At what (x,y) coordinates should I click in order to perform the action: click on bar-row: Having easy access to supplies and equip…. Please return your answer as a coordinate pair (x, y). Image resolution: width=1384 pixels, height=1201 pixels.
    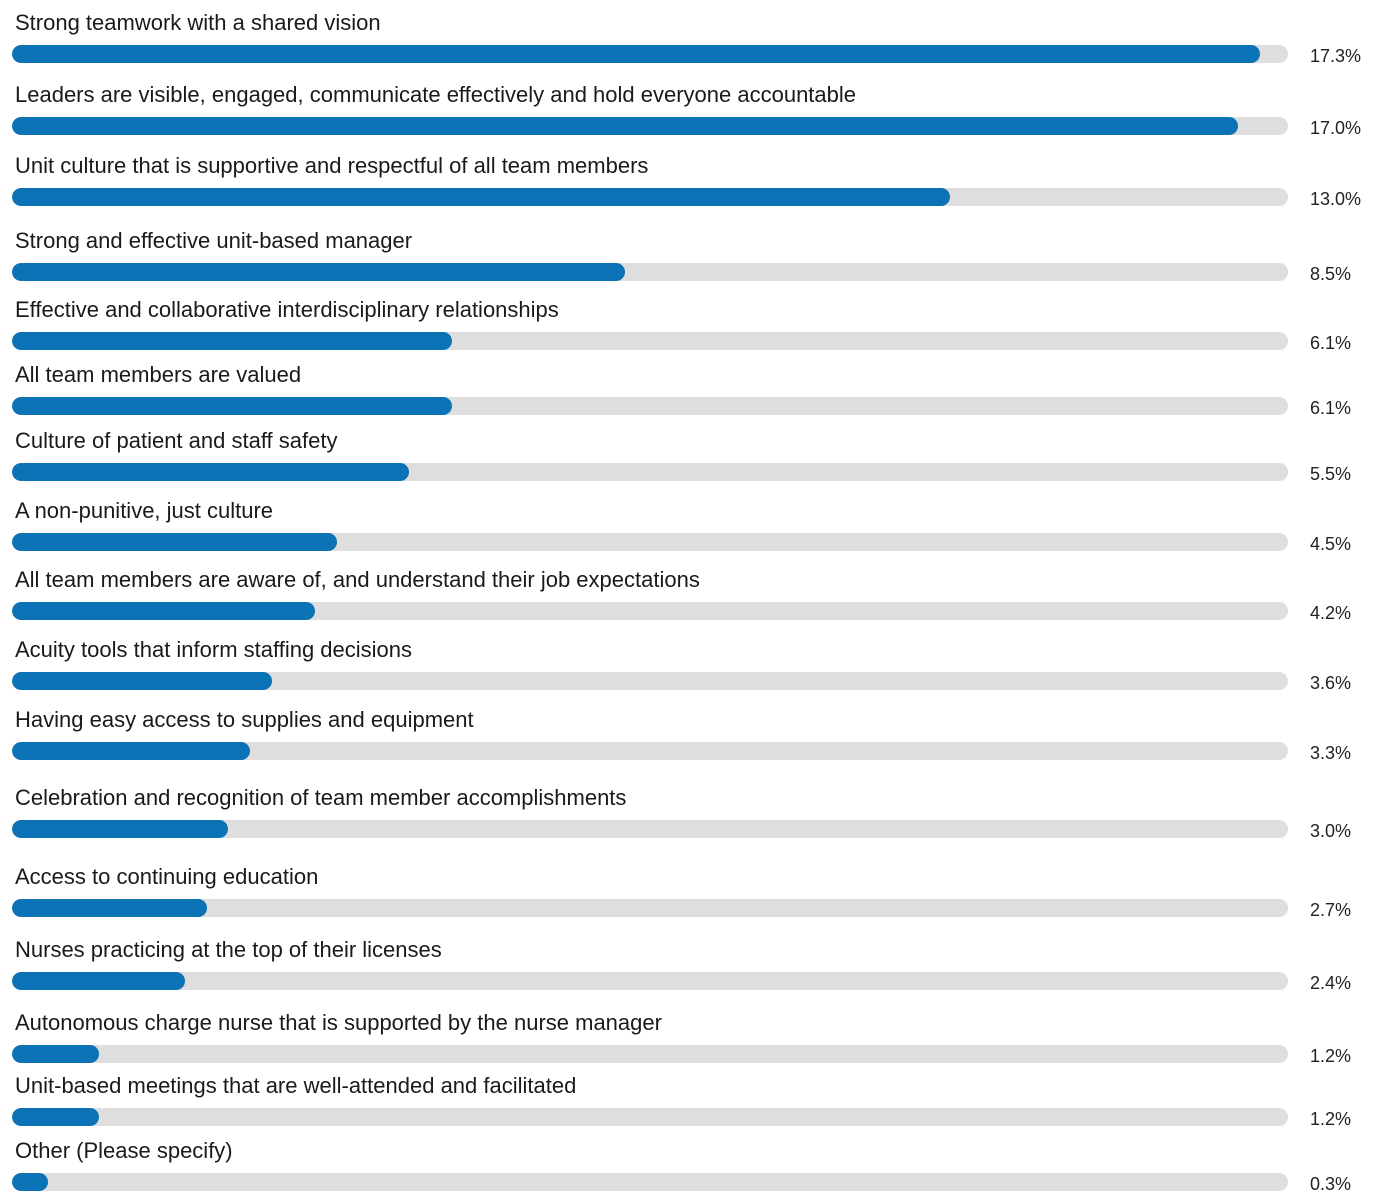
    Looking at the image, I should click on (692, 737).